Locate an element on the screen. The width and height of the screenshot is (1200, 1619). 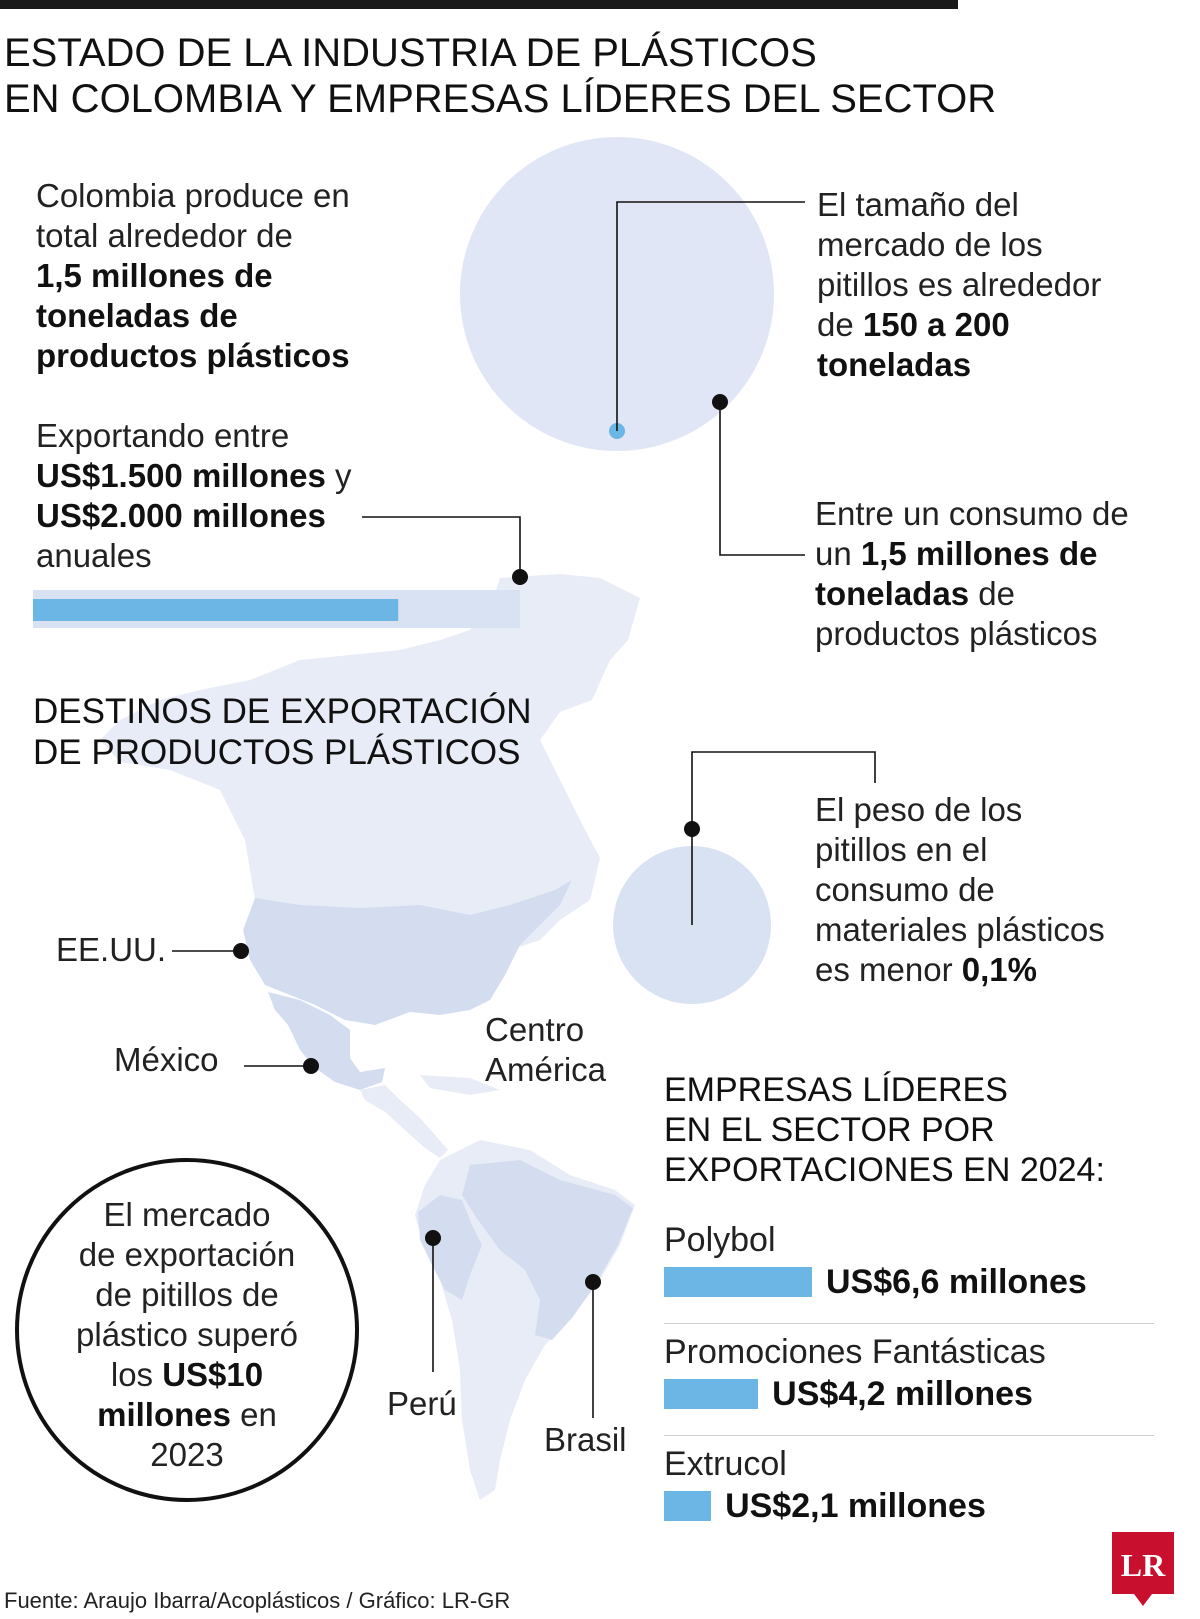
circle-note-line-3: de pitillos de is located at coordinates (187, 1294).